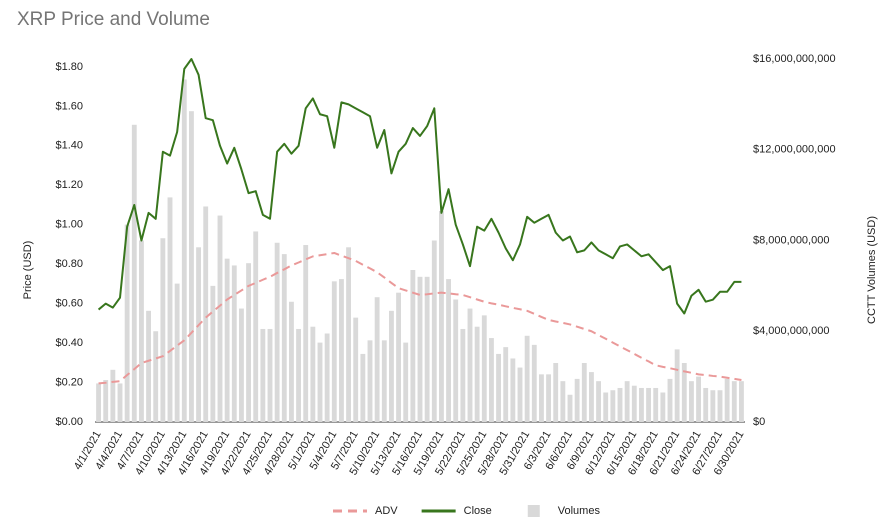 Image resolution: width=894 pixels, height=526 pixels. Describe the element at coordinates (791, 331) in the screenshot. I see `y2-tick-label: $4,000,000,000` at that location.